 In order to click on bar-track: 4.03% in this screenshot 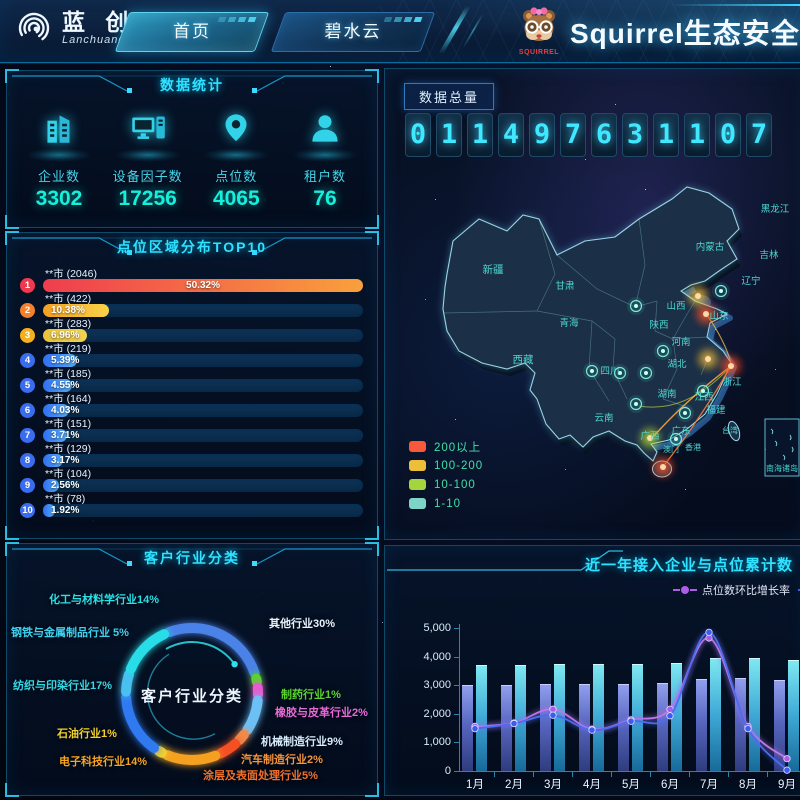, I will do `click(203, 410)`.